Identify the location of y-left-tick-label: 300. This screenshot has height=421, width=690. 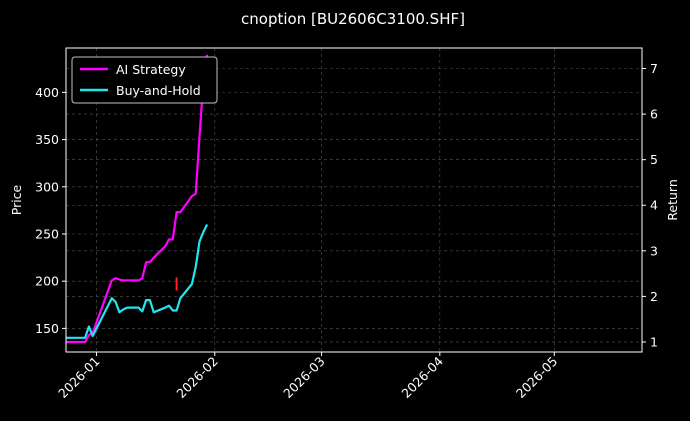
(47, 186).